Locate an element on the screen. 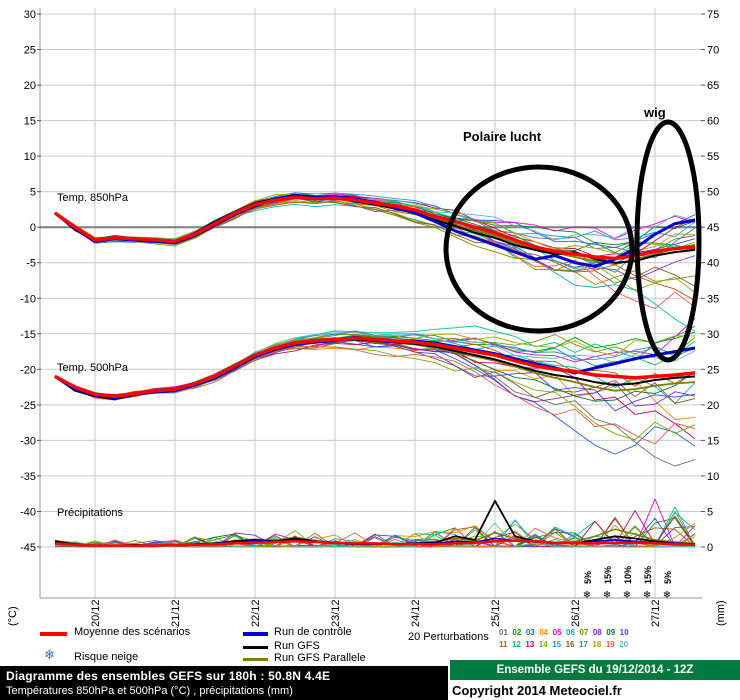  svg-text: (°C) is located at coordinates (13, 616).